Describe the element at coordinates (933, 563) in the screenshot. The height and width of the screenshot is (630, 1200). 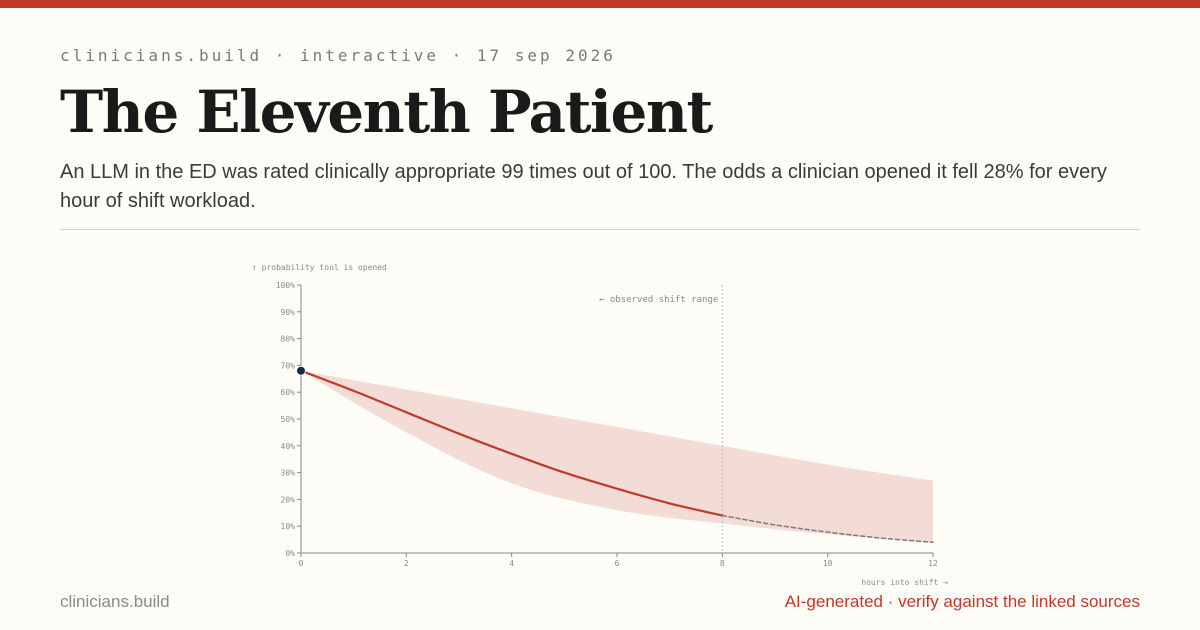
I see `x-tick-label: 12` at that location.